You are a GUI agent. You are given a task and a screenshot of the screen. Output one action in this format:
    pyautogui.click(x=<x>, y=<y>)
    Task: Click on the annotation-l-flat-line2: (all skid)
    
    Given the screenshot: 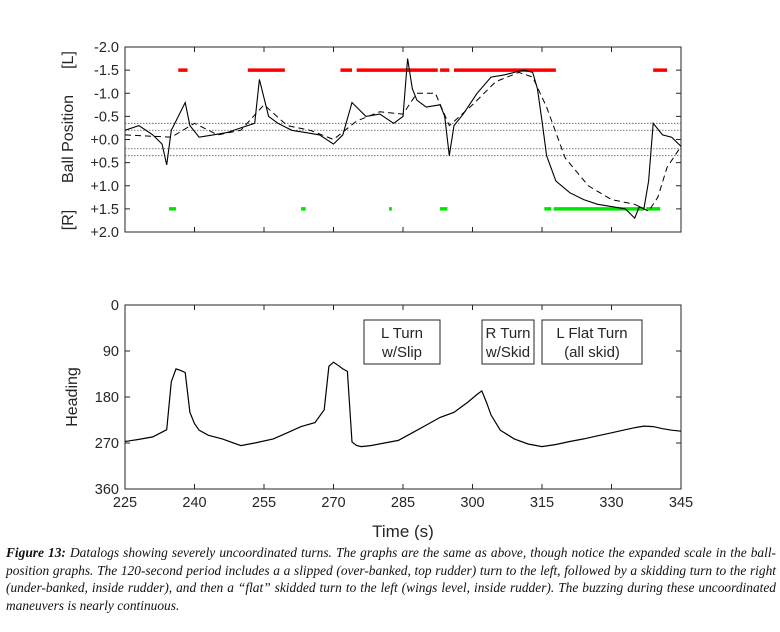 What is the action you would take?
    pyautogui.click(x=592, y=352)
    